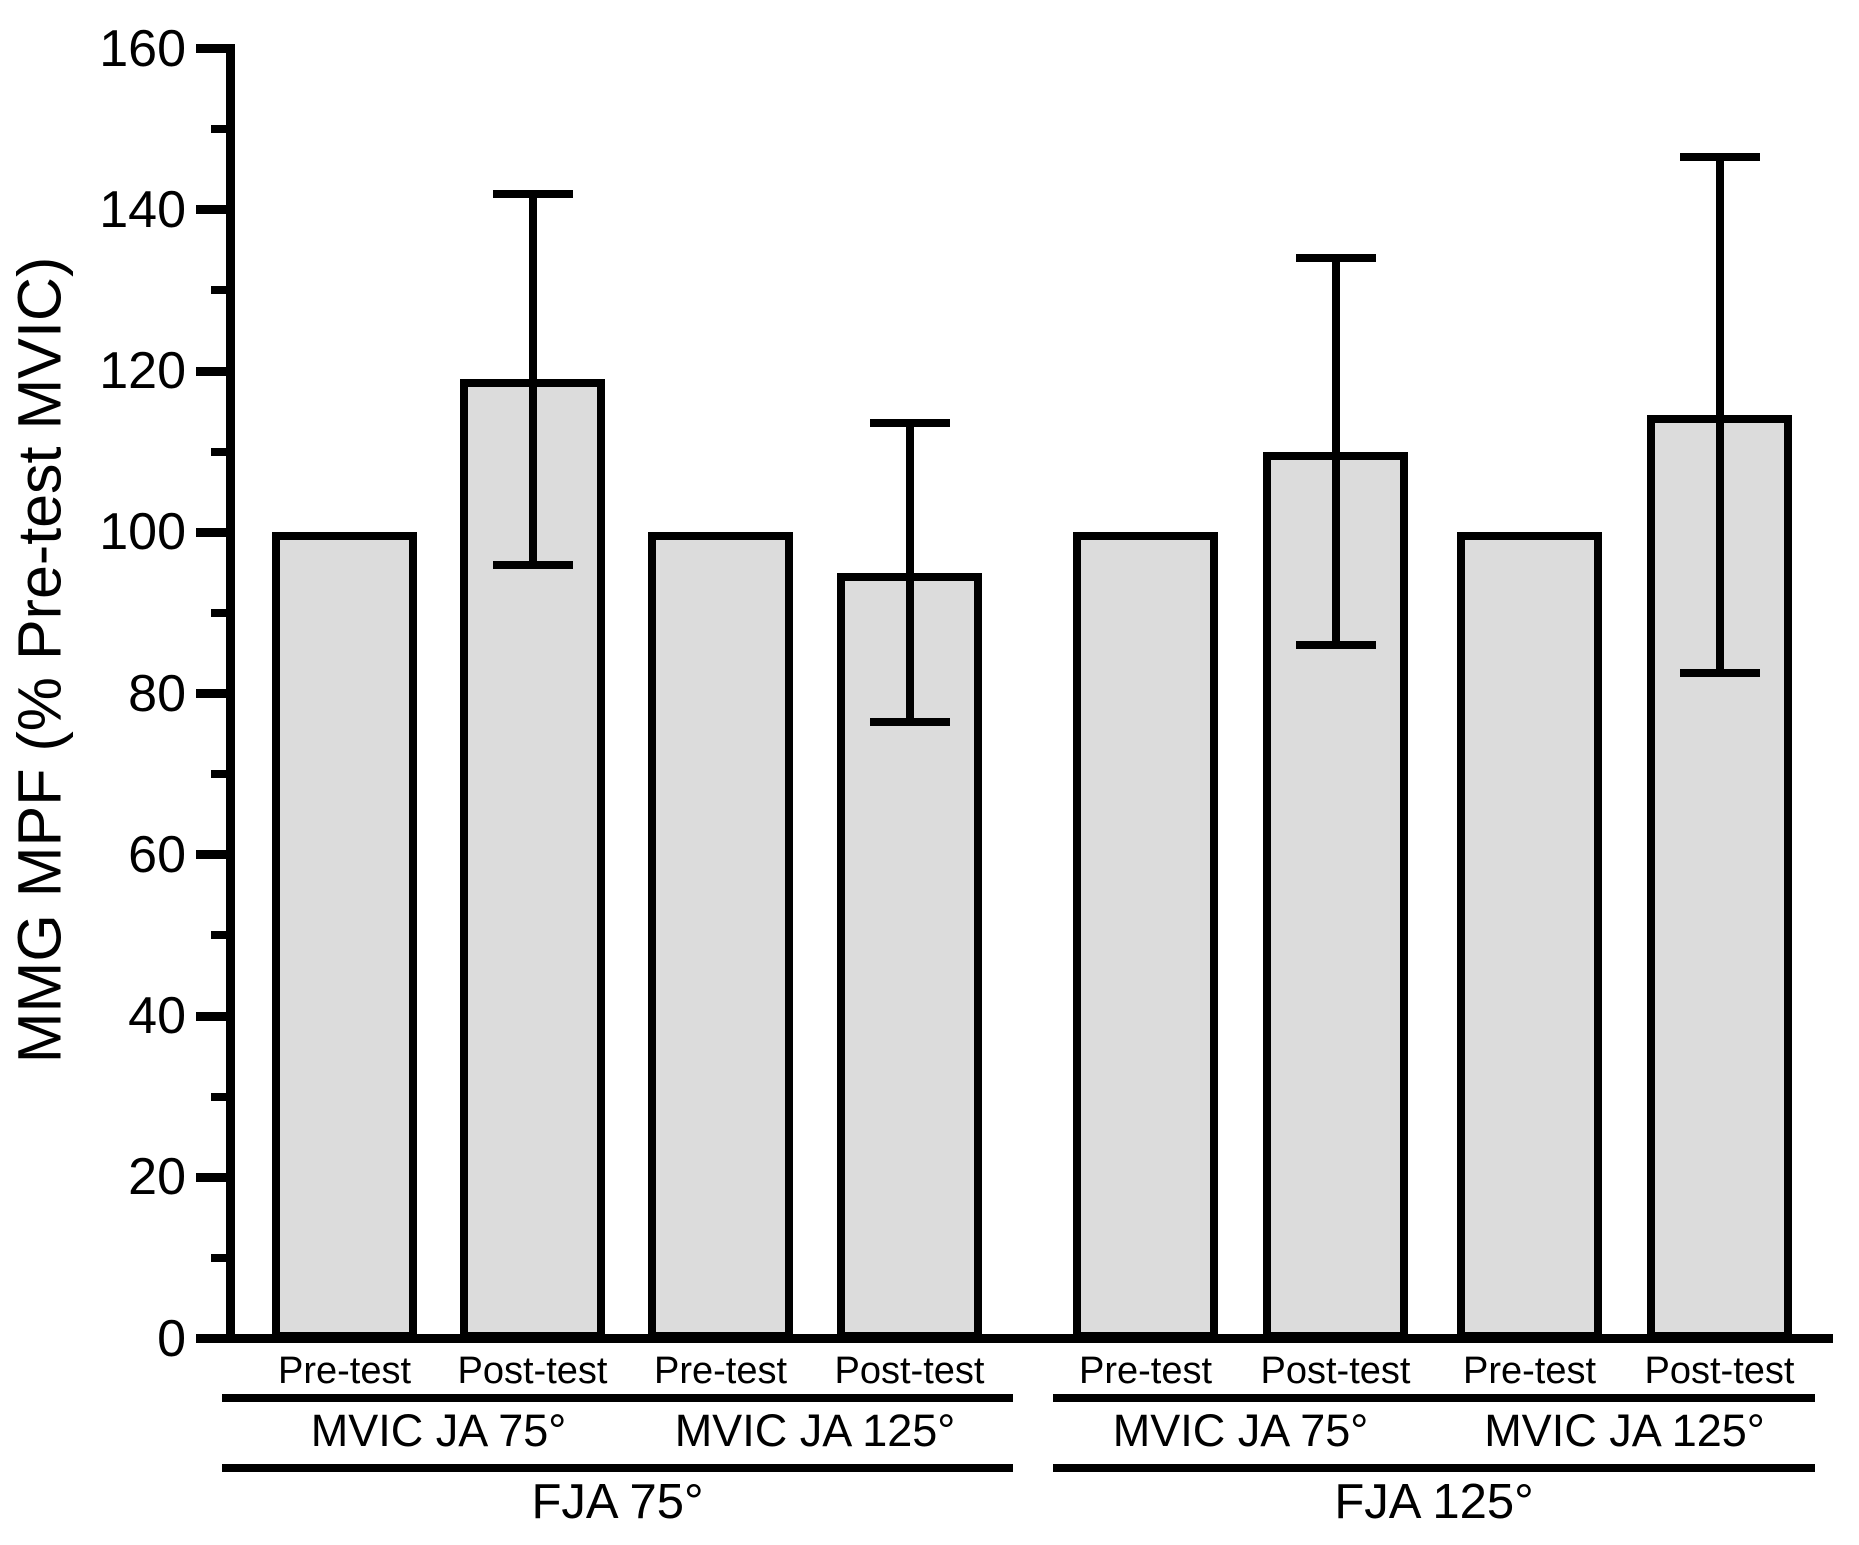 The width and height of the screenshot is (1859, 1545). Describe the element at coordinates (157, 693) in the screenshot. I see `y-tick-label: 80` at that location.